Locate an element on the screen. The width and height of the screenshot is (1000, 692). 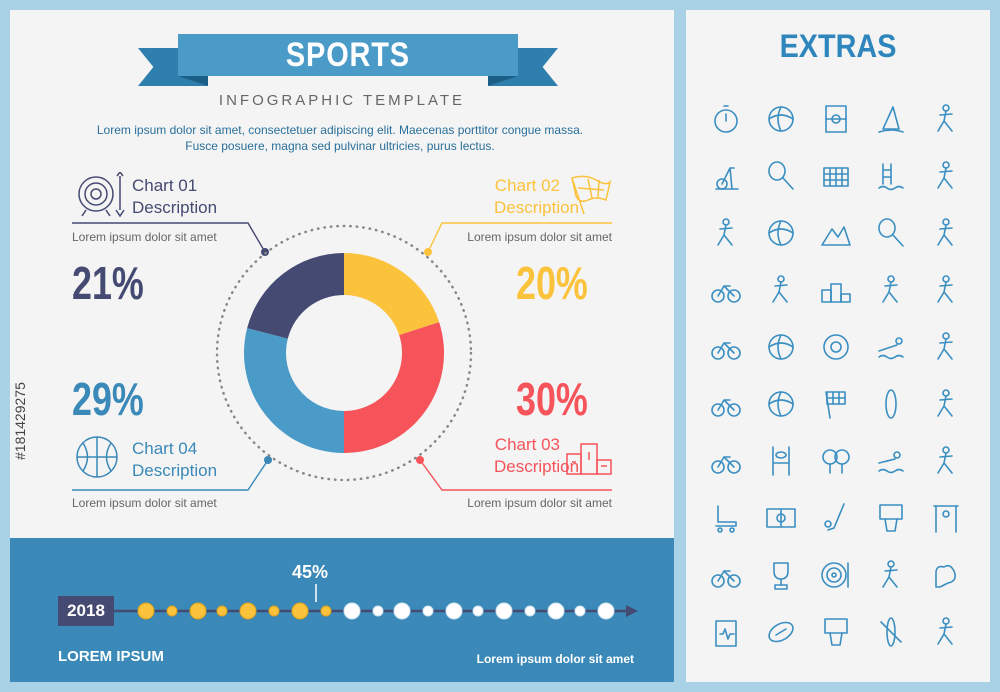
chart-04-desc: Description is located at coordinates (175, 470).